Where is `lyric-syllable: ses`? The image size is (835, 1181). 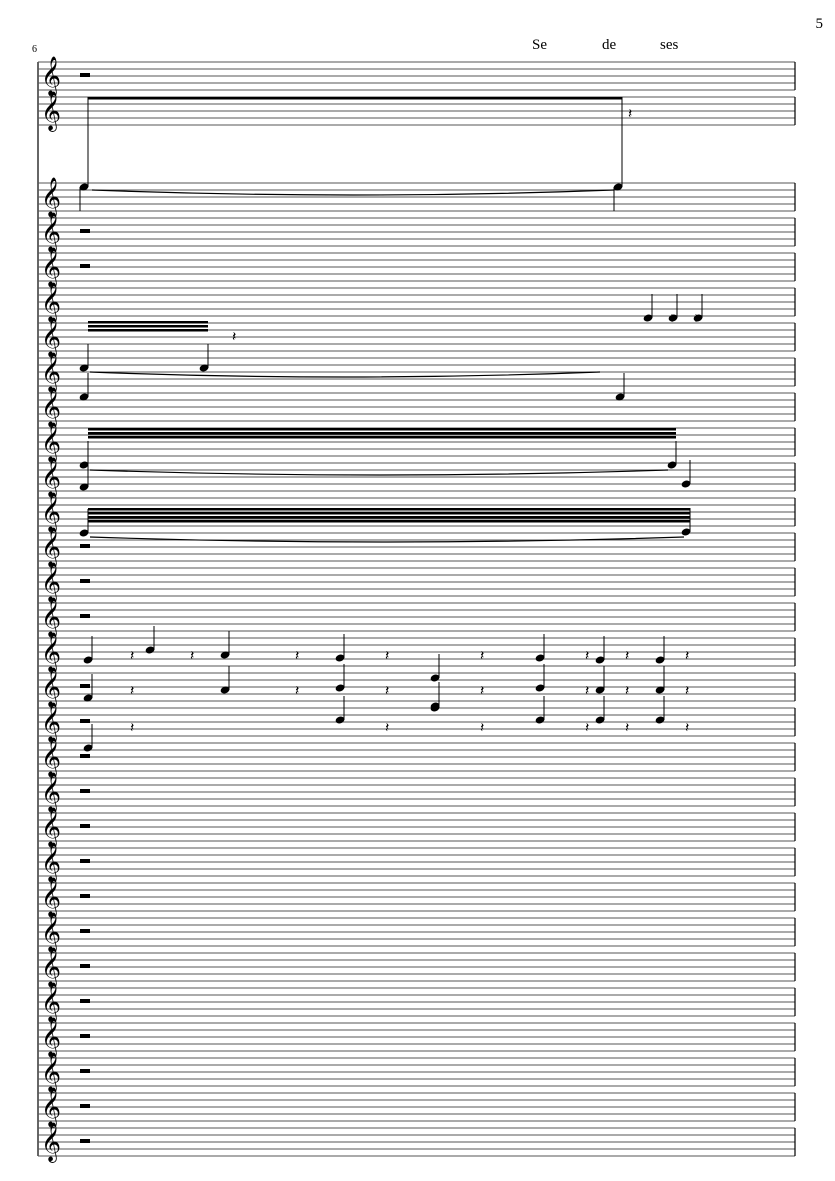 lyric-syllable: ses is located at coordinates (669, 45).